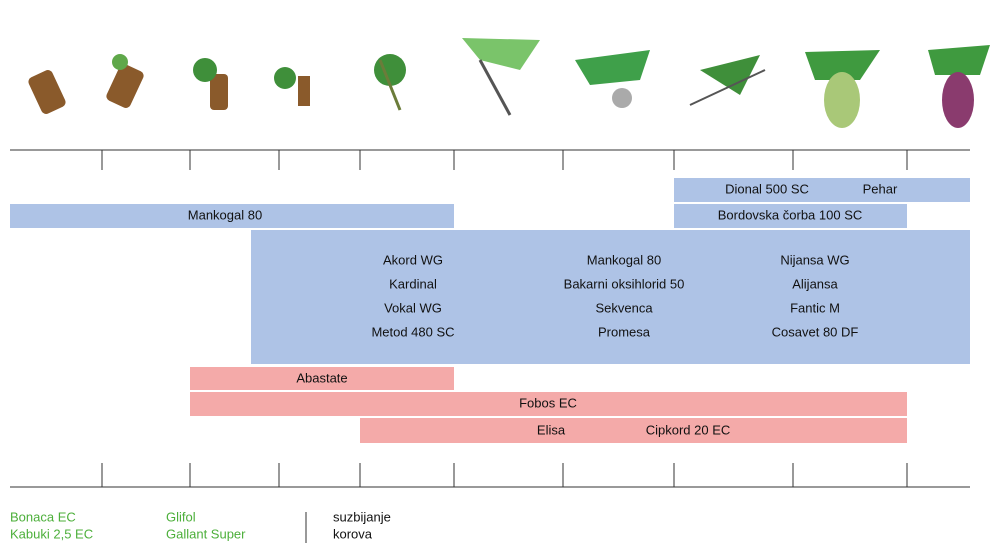 This screenshot has height=543, width=1003. Describe the element at coordinates (815, 307) in the screenshot. I see `label: Fantic M` at that location.